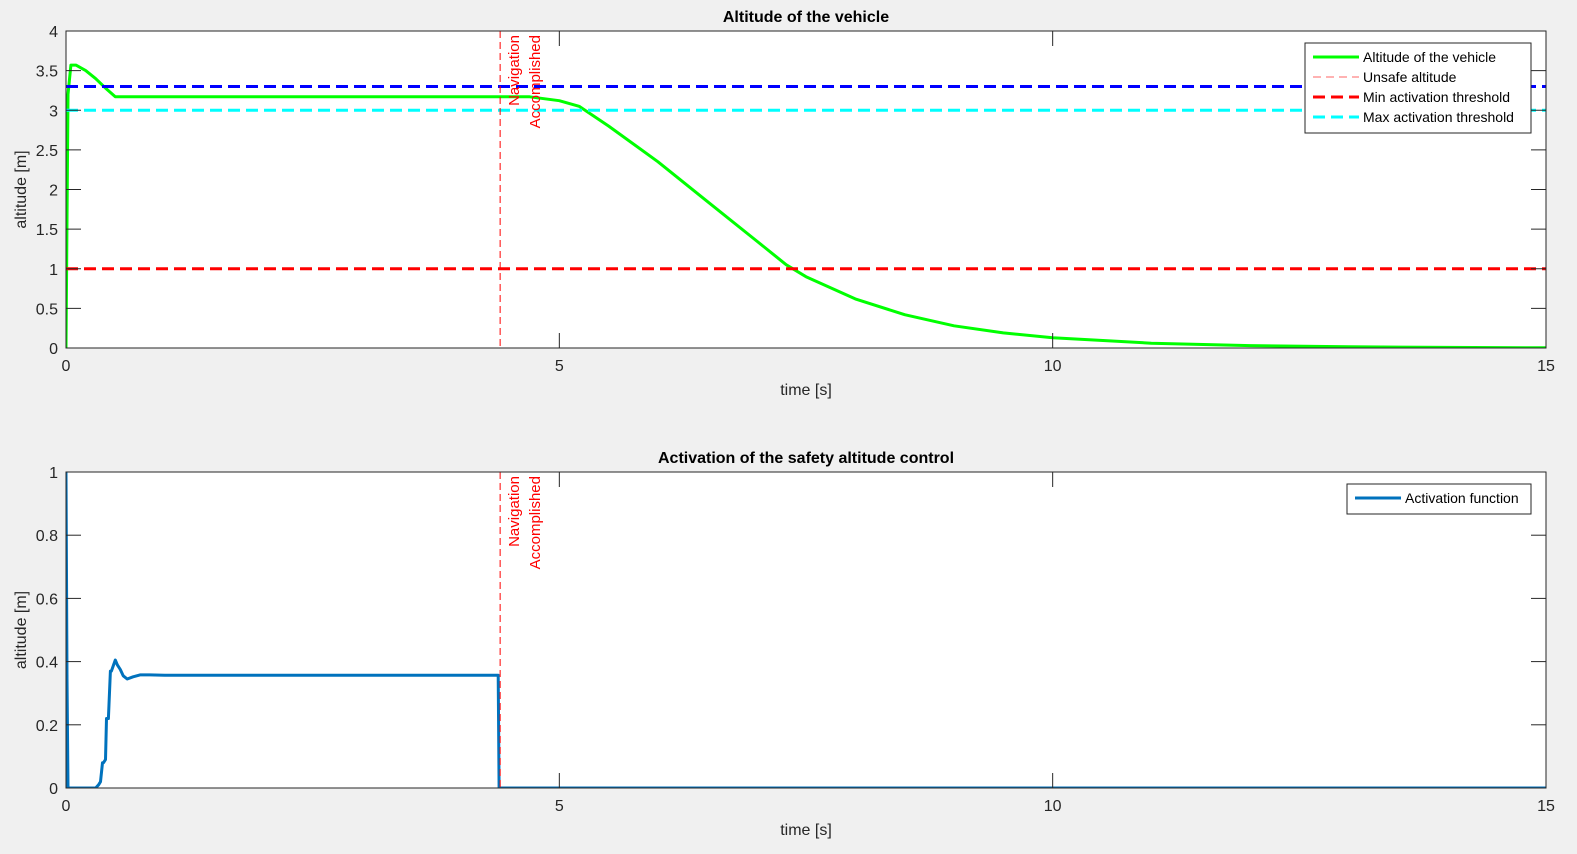 This screenshot has width=1577, height=854. I want to click on y-tick-label: 3.5, so click(47, 72).